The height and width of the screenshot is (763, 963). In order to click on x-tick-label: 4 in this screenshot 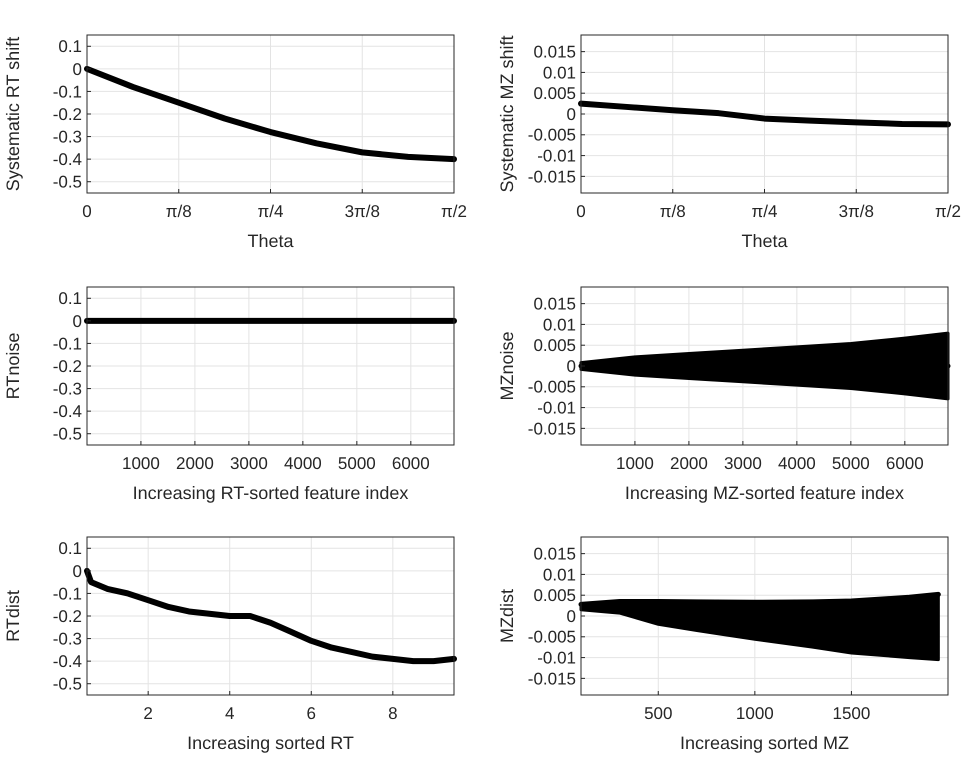, I will do `click(229, 713)`.